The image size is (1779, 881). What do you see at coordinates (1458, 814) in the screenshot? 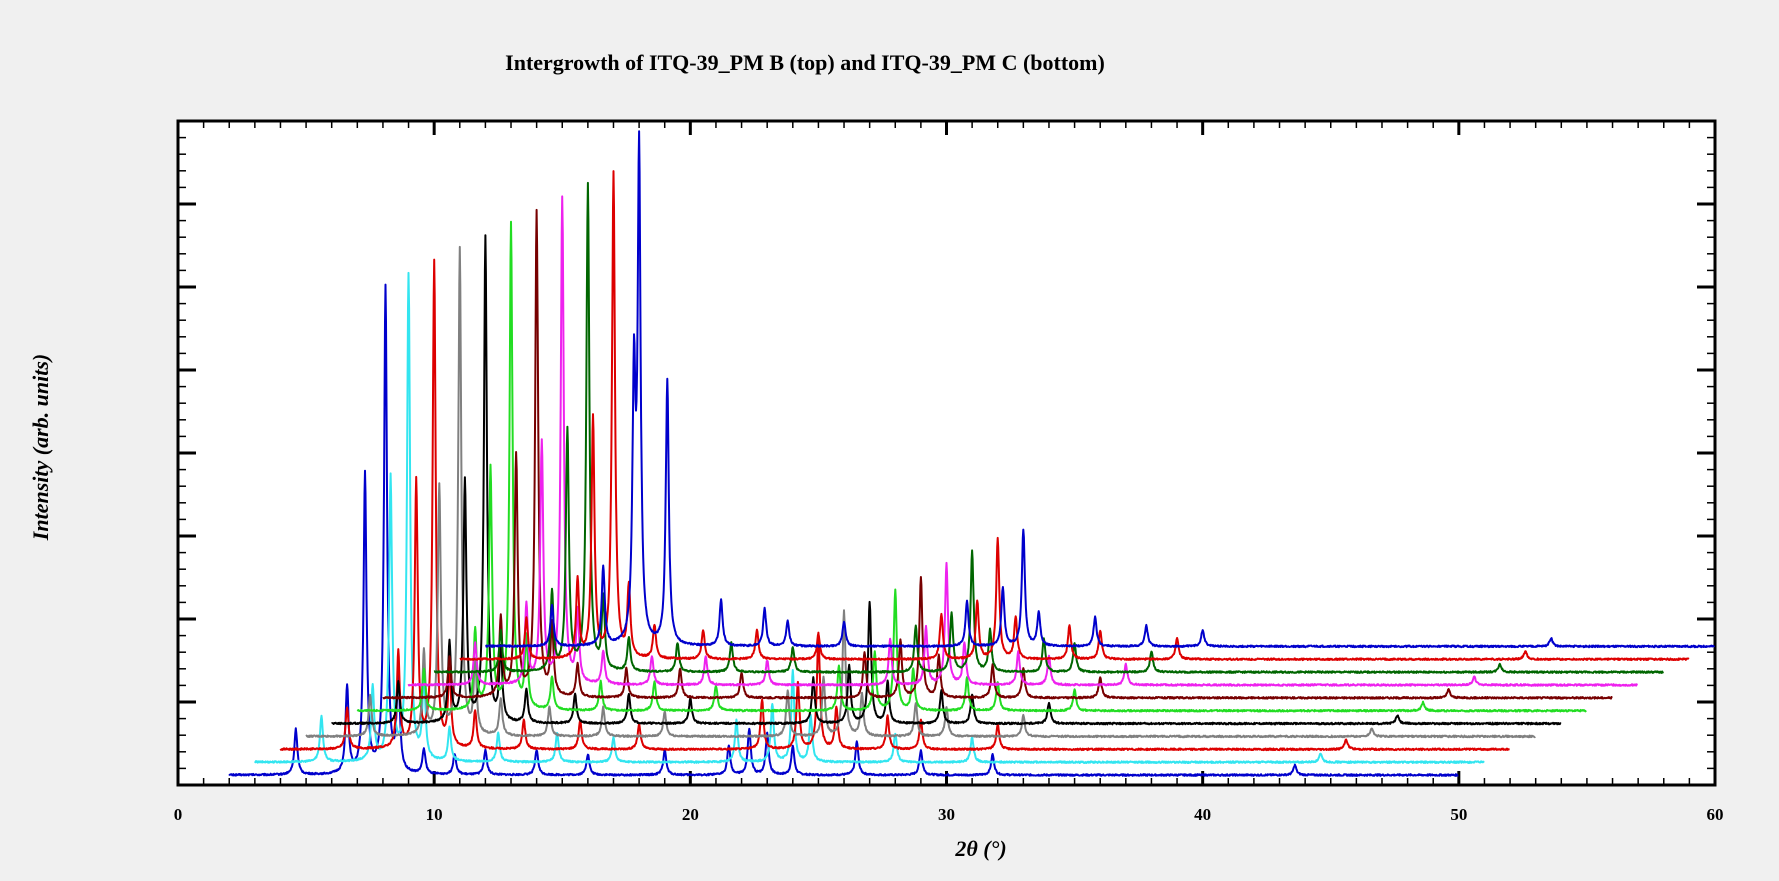
I see `x-tick-label: 50` at bounding box center [1458, 814].